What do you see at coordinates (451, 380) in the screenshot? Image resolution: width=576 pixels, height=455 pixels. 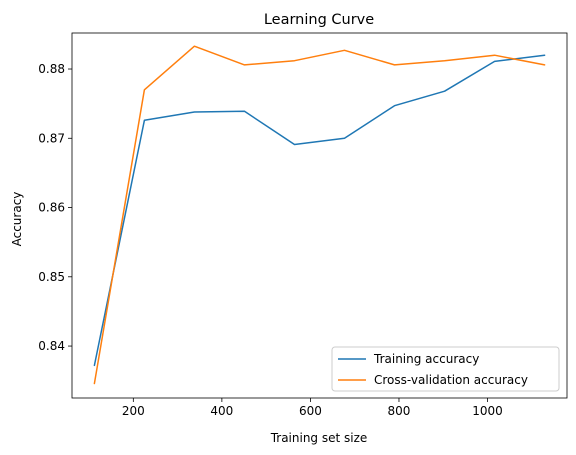 I see `legend-label-2: Cross-validation accuracy` at bounding box center [451, 380].